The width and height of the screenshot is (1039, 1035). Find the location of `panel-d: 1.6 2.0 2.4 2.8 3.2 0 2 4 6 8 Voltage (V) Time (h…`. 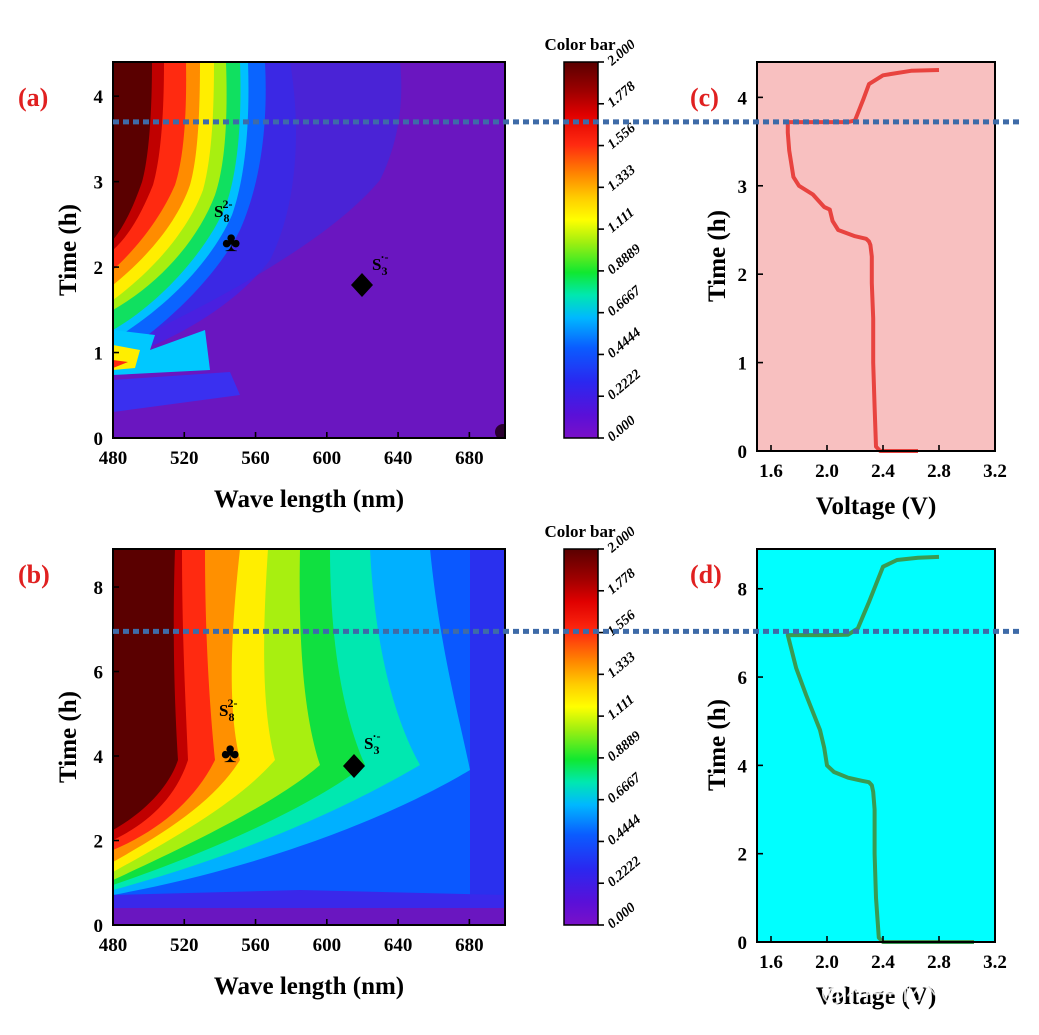

panel-d: 1.6 2.0 2.4 2.8 3.2 0 2 4 6 8 Voltage (V) Time (h… is located at coordinates (848, 779).